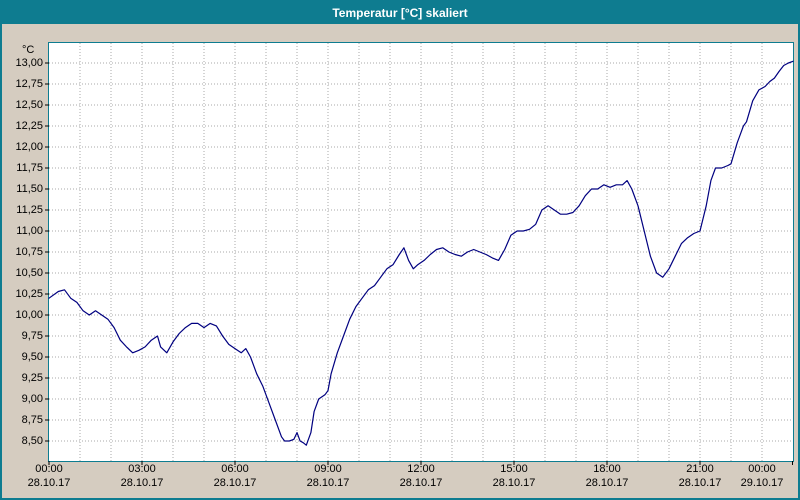 The image size is (800, 500). Describe the element at coordinates (29, 231) in the screenshot. I see `y-tick-label: 11,00` at that location.